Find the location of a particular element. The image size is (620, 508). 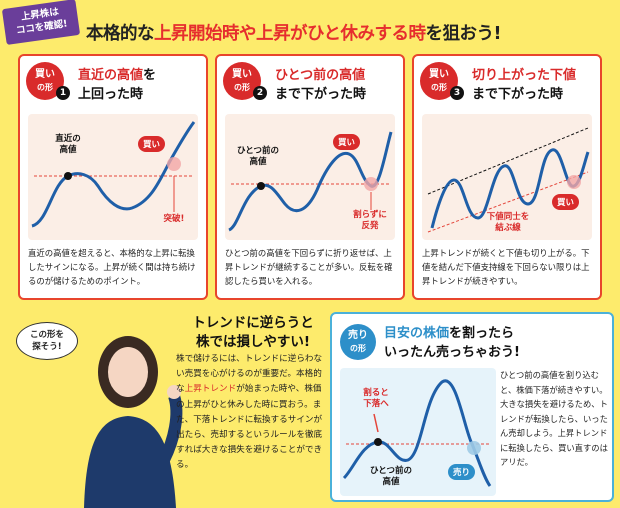

title-rest: を is located at coordinates (150, 75).